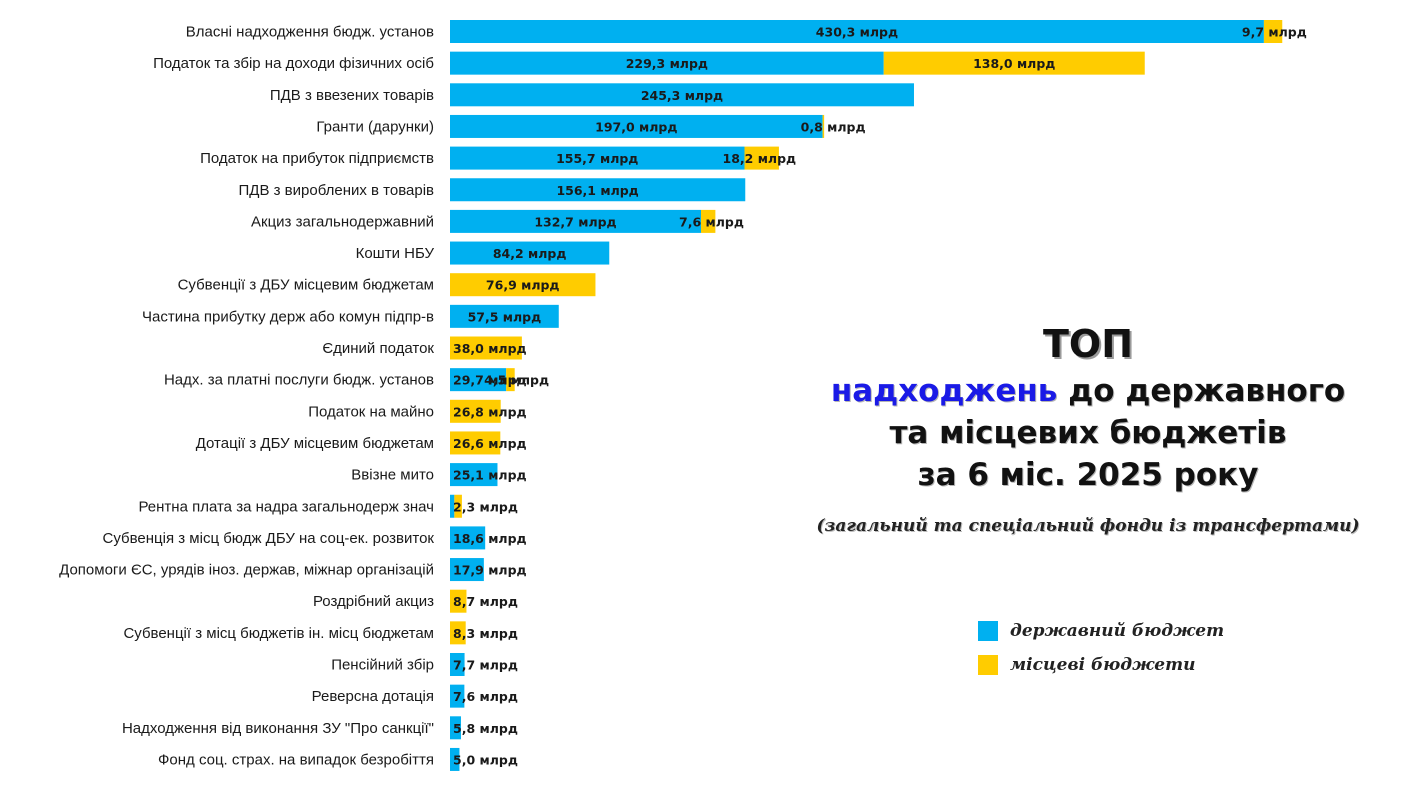  I want to click on data-label: 132,7 млрд, so click(575, 221).